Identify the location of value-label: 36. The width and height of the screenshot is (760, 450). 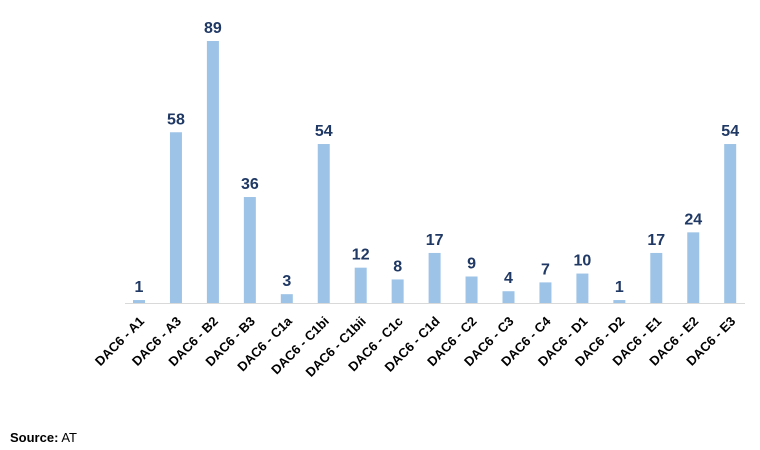
(250, 184).